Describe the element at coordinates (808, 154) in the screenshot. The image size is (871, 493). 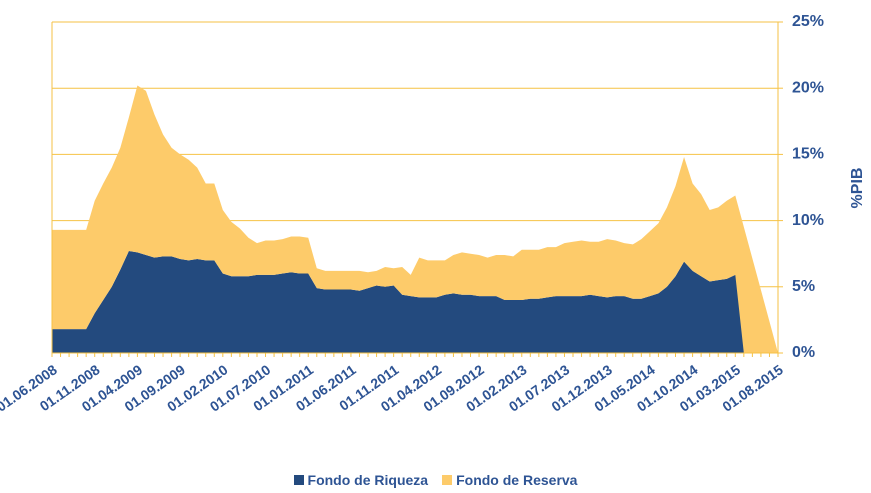
I see `y-tick-label: 15%` at that location.